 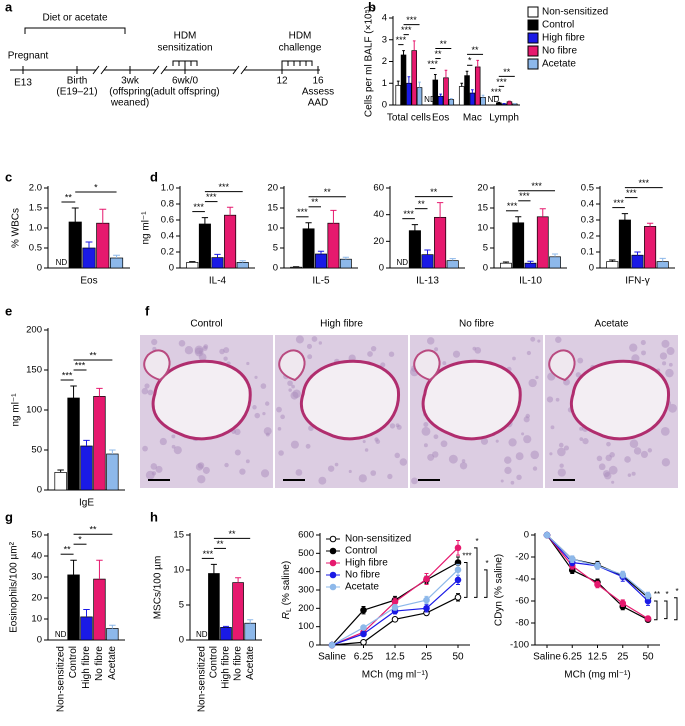 What do you see at coordinates (427, 657) in the screenshot?
I see `x-tick-label: 25` at bounding box center [427, 657].